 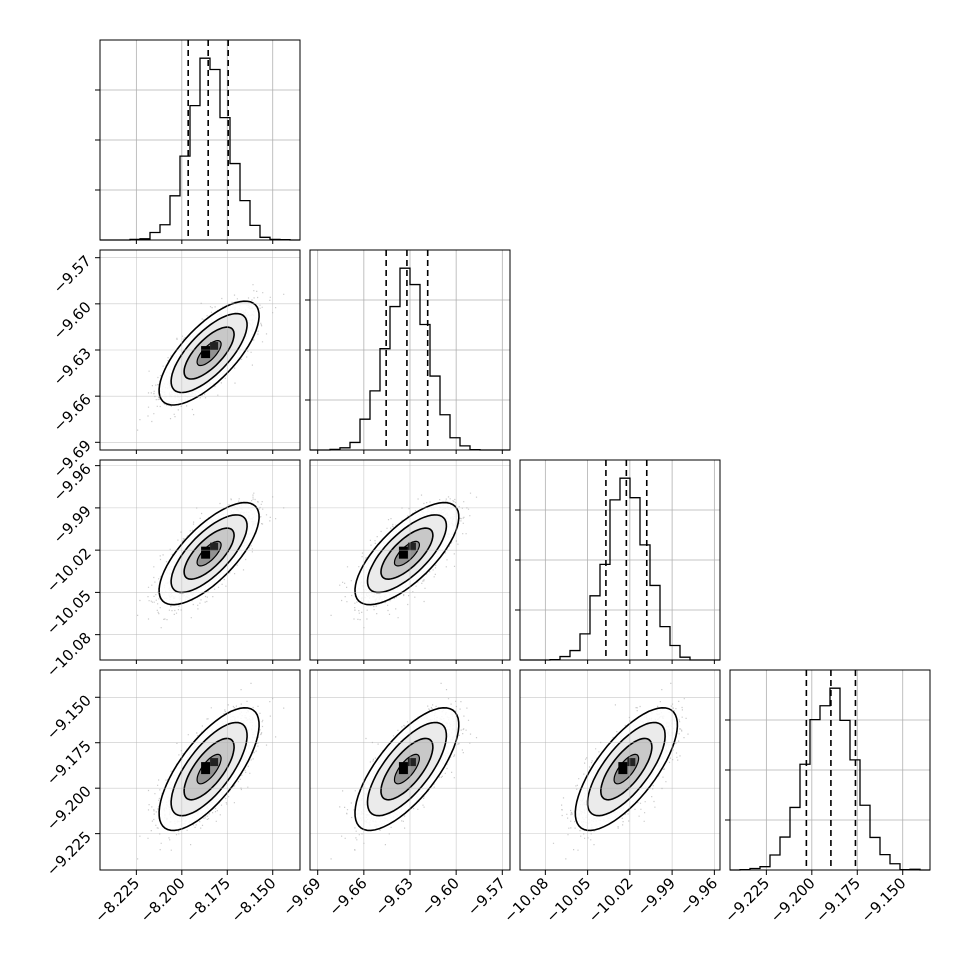 I want to click on x-tick-label: −8.150, so click(x=254, y=900).